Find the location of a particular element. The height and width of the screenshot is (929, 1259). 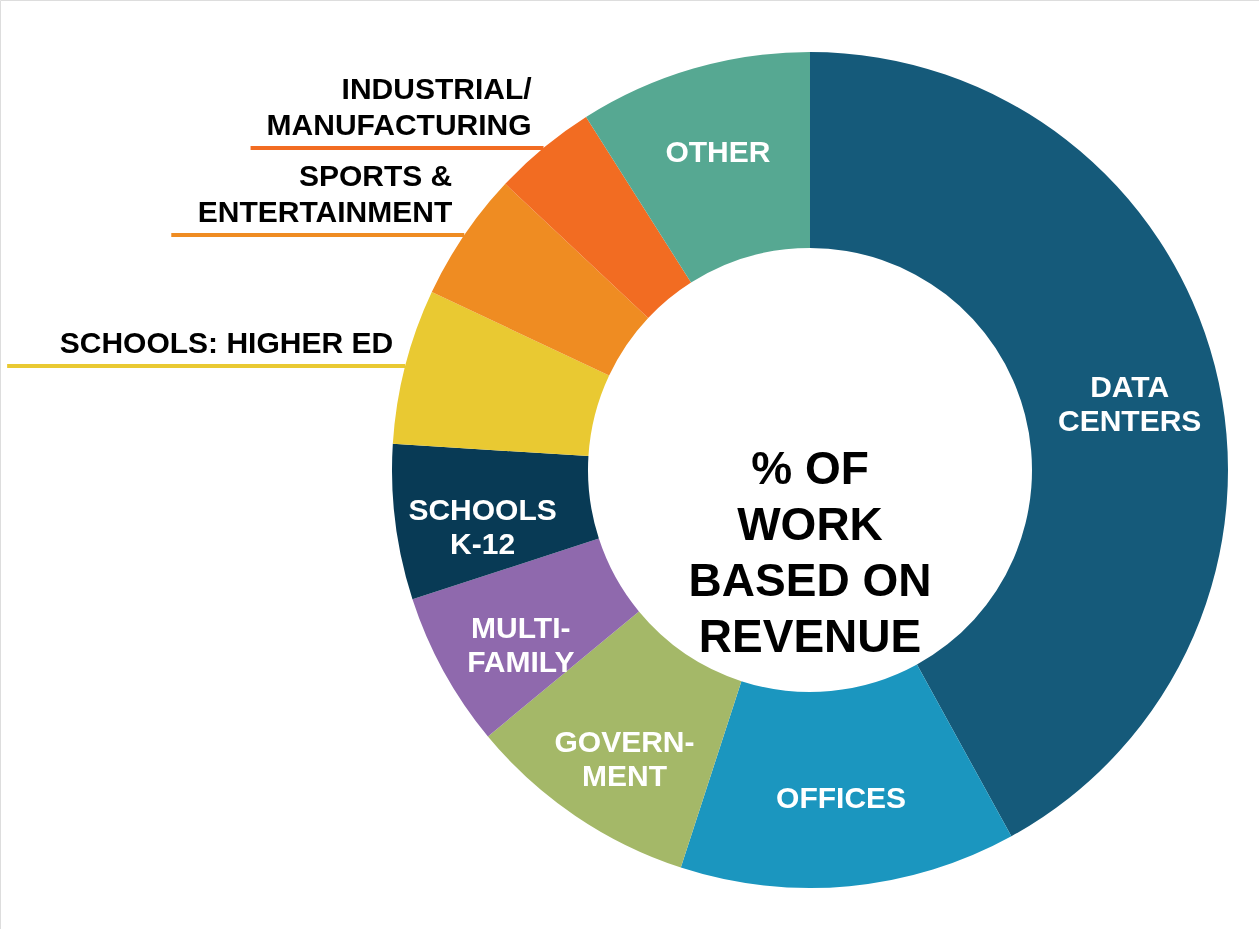

text: % OF WORK BASED ON REVENUE is located at coordinates (810, 552).